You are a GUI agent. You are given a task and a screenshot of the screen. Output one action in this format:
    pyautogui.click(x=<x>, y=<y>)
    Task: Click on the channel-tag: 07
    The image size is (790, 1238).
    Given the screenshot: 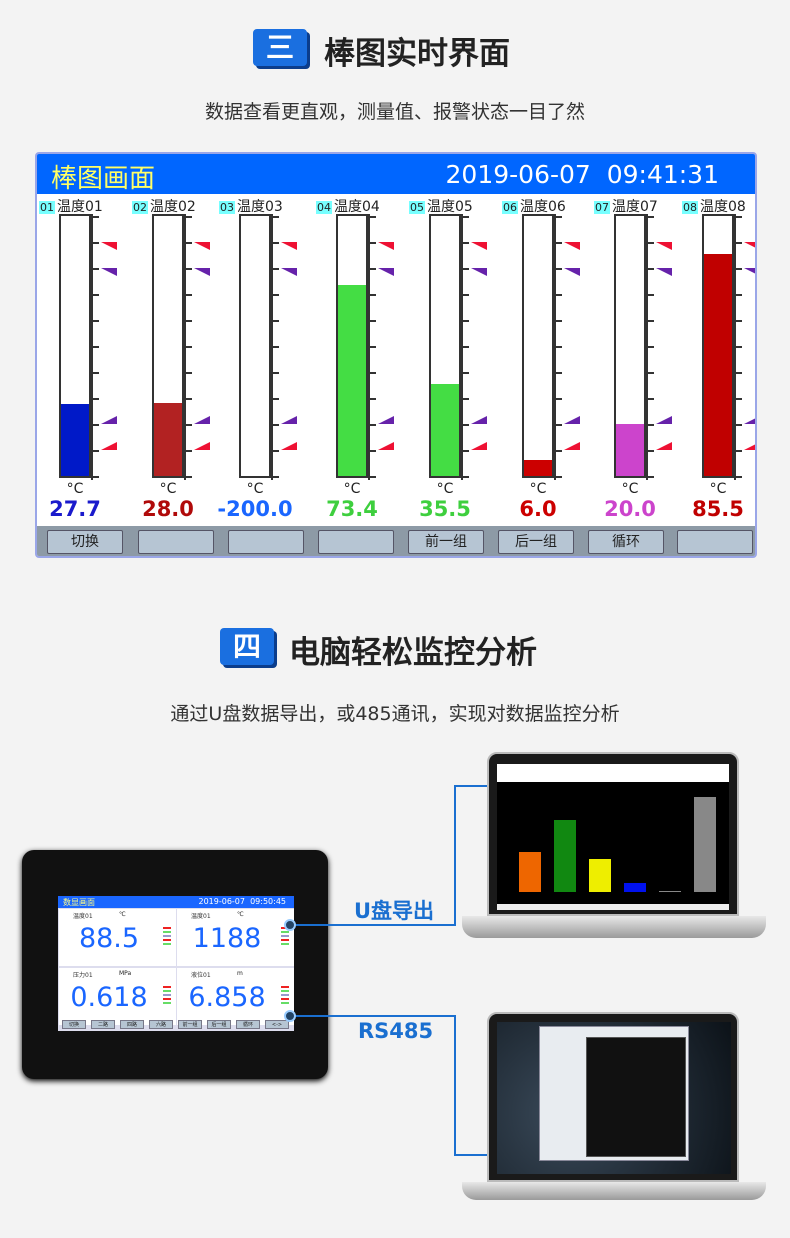 What is the action you would take?
    pyautogui.click(x=602, y=207)
    